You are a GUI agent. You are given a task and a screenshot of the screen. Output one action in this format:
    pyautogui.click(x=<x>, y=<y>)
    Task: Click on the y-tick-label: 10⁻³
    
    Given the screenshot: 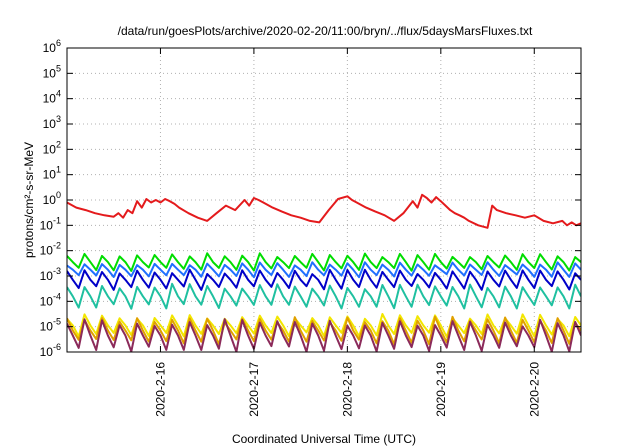 What is the action you would take?
    pyautogui.click(x=50, y=274)
    